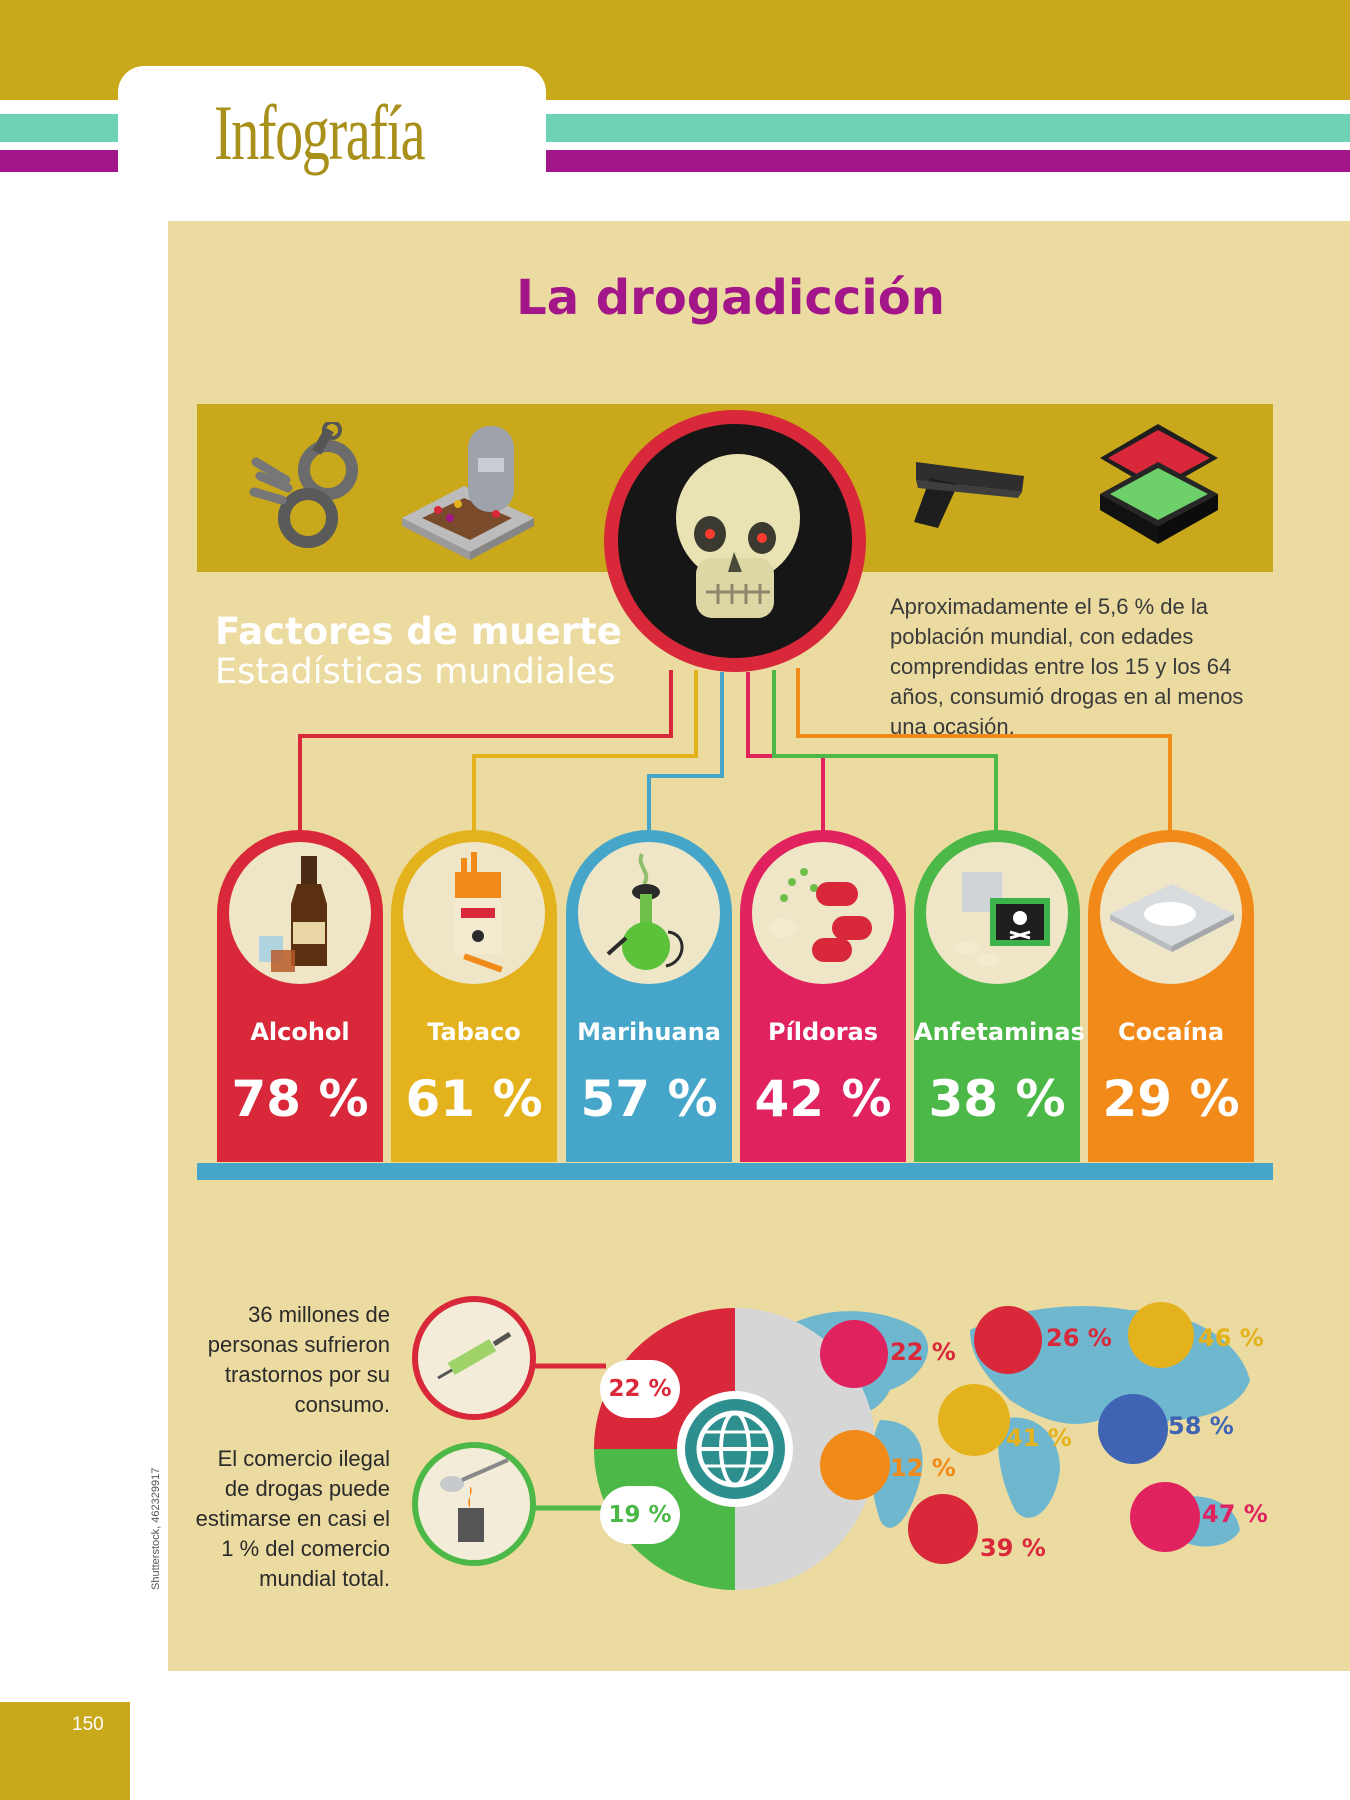  I want to click on bottom-connectors, so click(570, 1437).